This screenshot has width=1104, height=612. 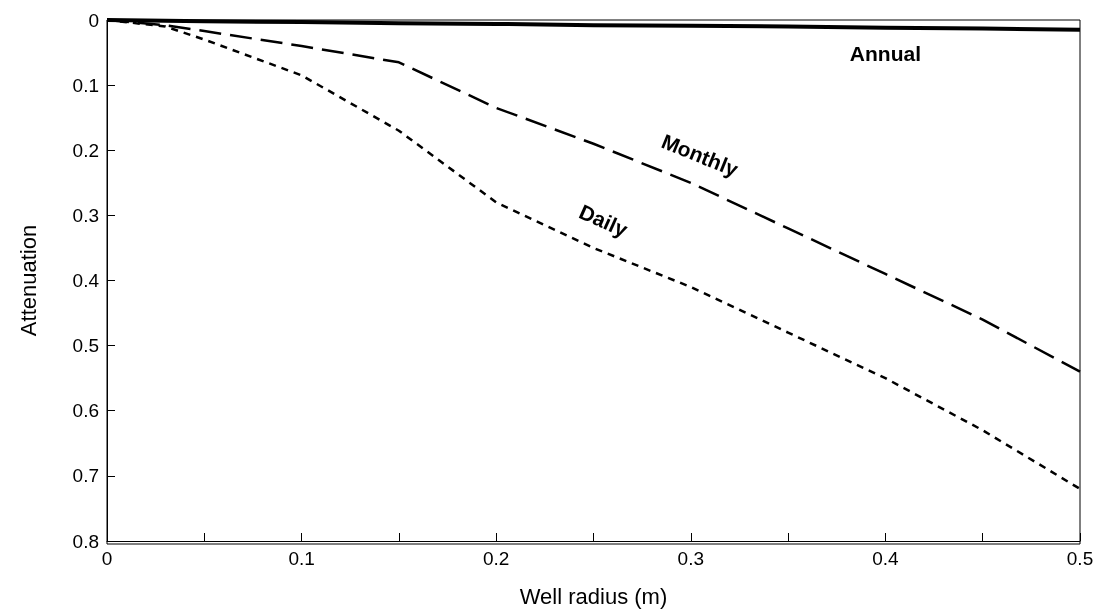 What do you see at coordinates (603, 220) in the screenshot?
I see `text: Daily` at bounding box center [603, 220].